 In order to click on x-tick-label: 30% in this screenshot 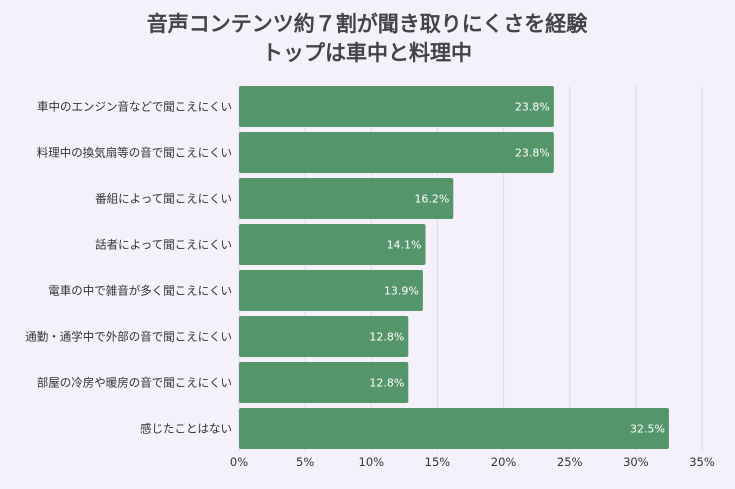, I will do `click(636, 462)`.